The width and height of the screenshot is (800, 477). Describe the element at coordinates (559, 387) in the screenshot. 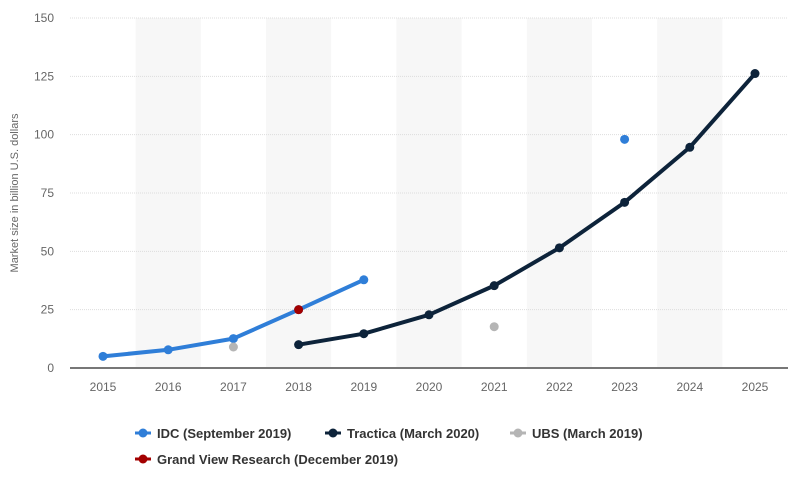

I see `x-tick-label: 2022` at that location.